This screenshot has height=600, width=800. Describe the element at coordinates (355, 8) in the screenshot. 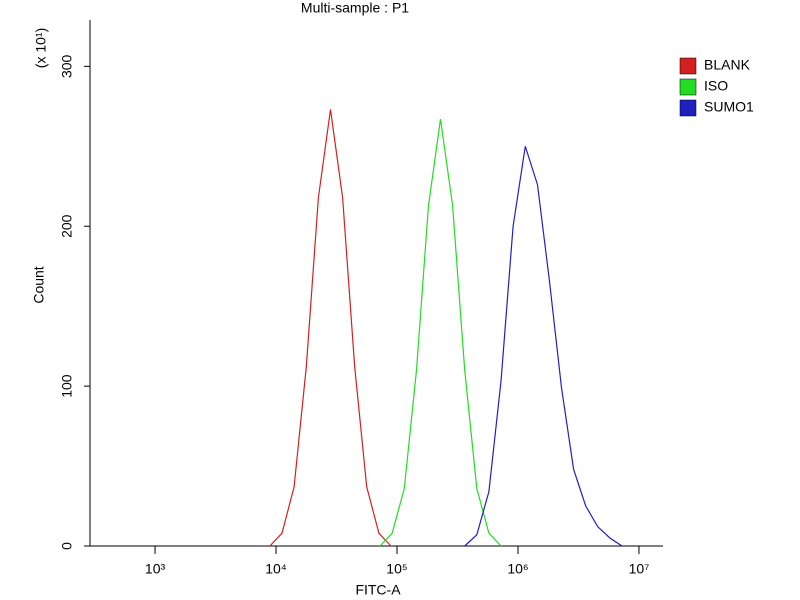

I see `chart-title: Multi-sample : P1` at that location.